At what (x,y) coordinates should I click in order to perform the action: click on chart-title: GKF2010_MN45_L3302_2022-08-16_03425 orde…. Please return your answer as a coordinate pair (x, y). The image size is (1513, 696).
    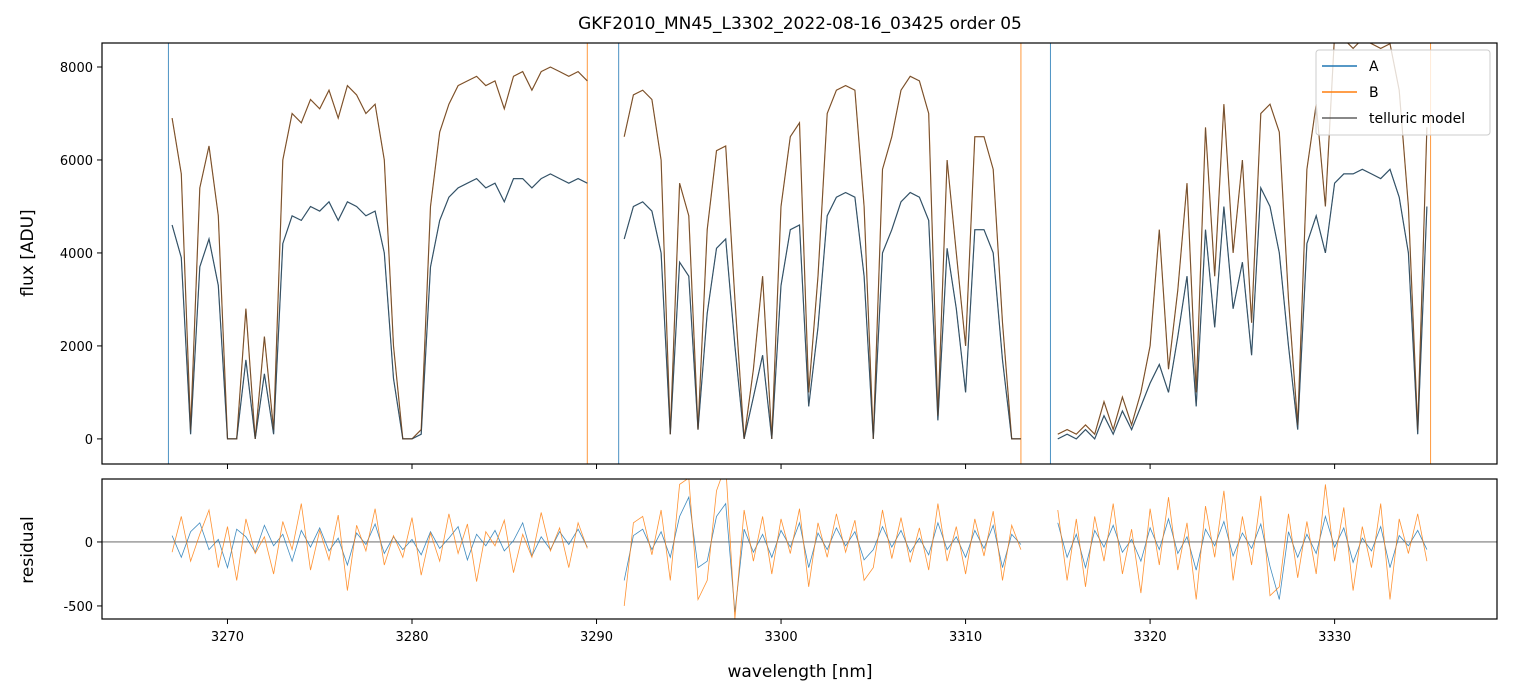
    Looking at the image, I should click on (800, 24).